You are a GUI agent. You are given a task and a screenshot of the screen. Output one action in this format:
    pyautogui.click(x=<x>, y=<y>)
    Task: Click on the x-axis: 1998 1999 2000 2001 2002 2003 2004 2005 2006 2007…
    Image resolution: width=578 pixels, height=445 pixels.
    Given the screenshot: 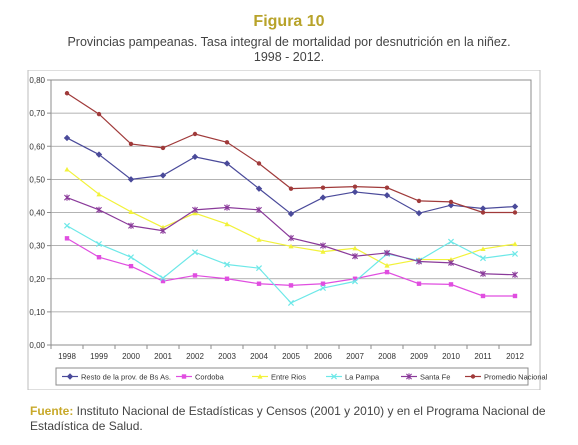 What is the action you would take?
    pyautogui.click(x=287, y=353)
    